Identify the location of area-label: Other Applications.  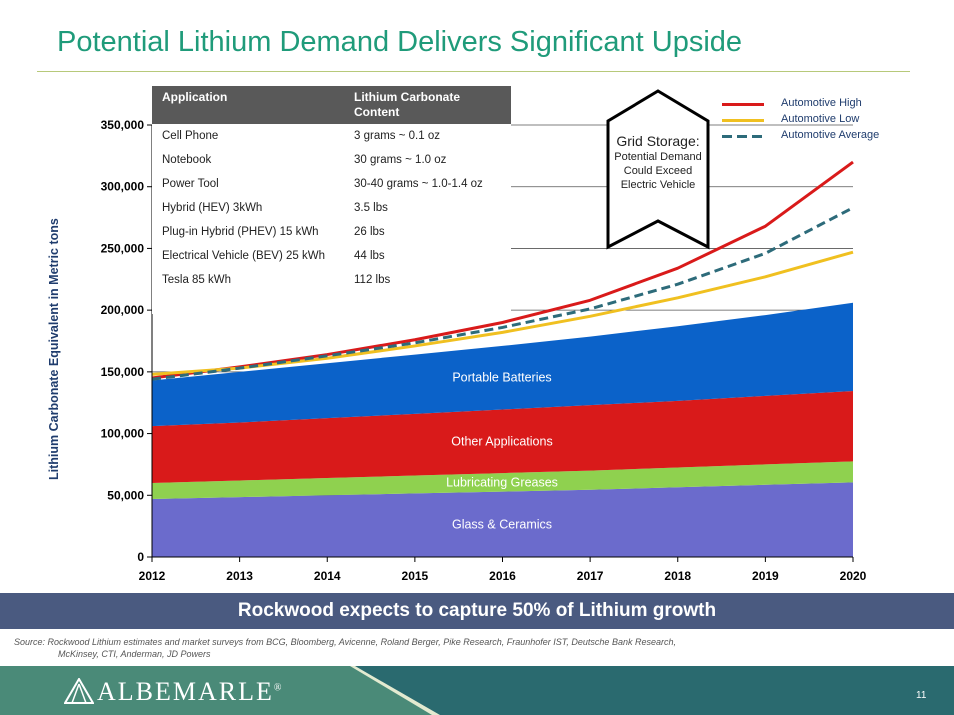
(501, 441).